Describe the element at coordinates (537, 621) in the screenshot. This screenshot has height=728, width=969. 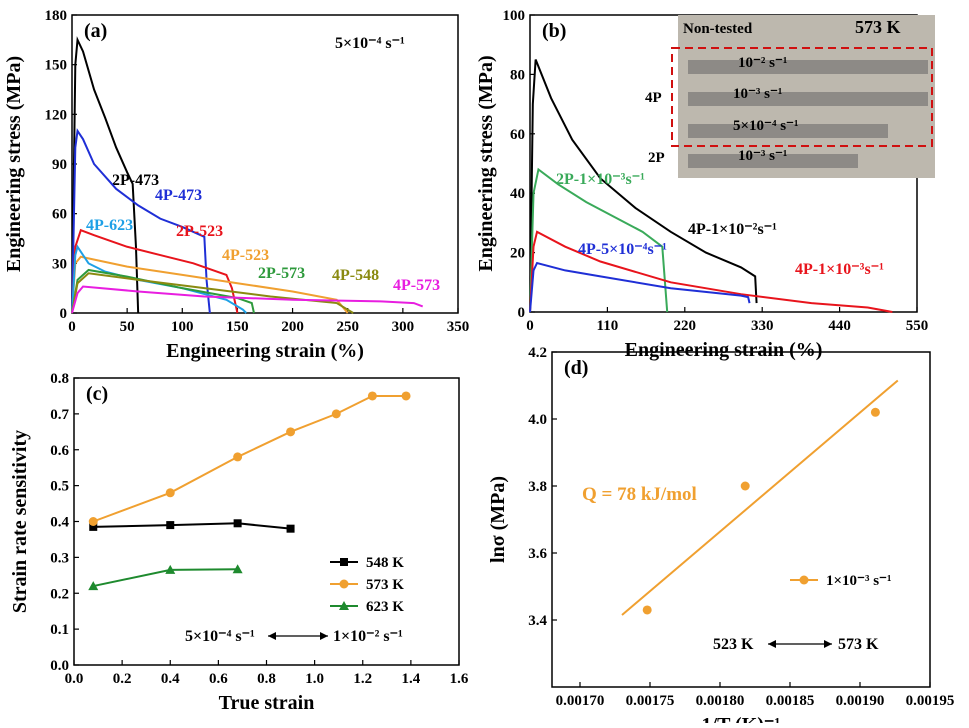
I see `y-tick-label: 3.4` at that location.